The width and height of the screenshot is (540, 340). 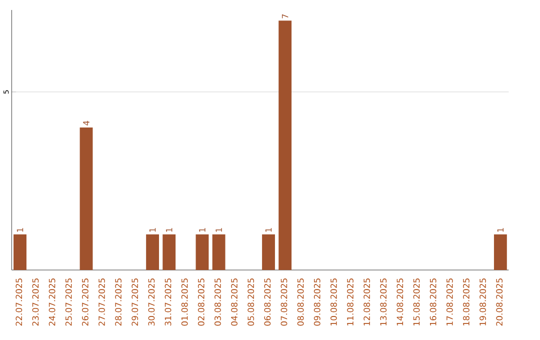 I want to click on x-tick-label: 30.07.2025, so click(x=151, y=302).